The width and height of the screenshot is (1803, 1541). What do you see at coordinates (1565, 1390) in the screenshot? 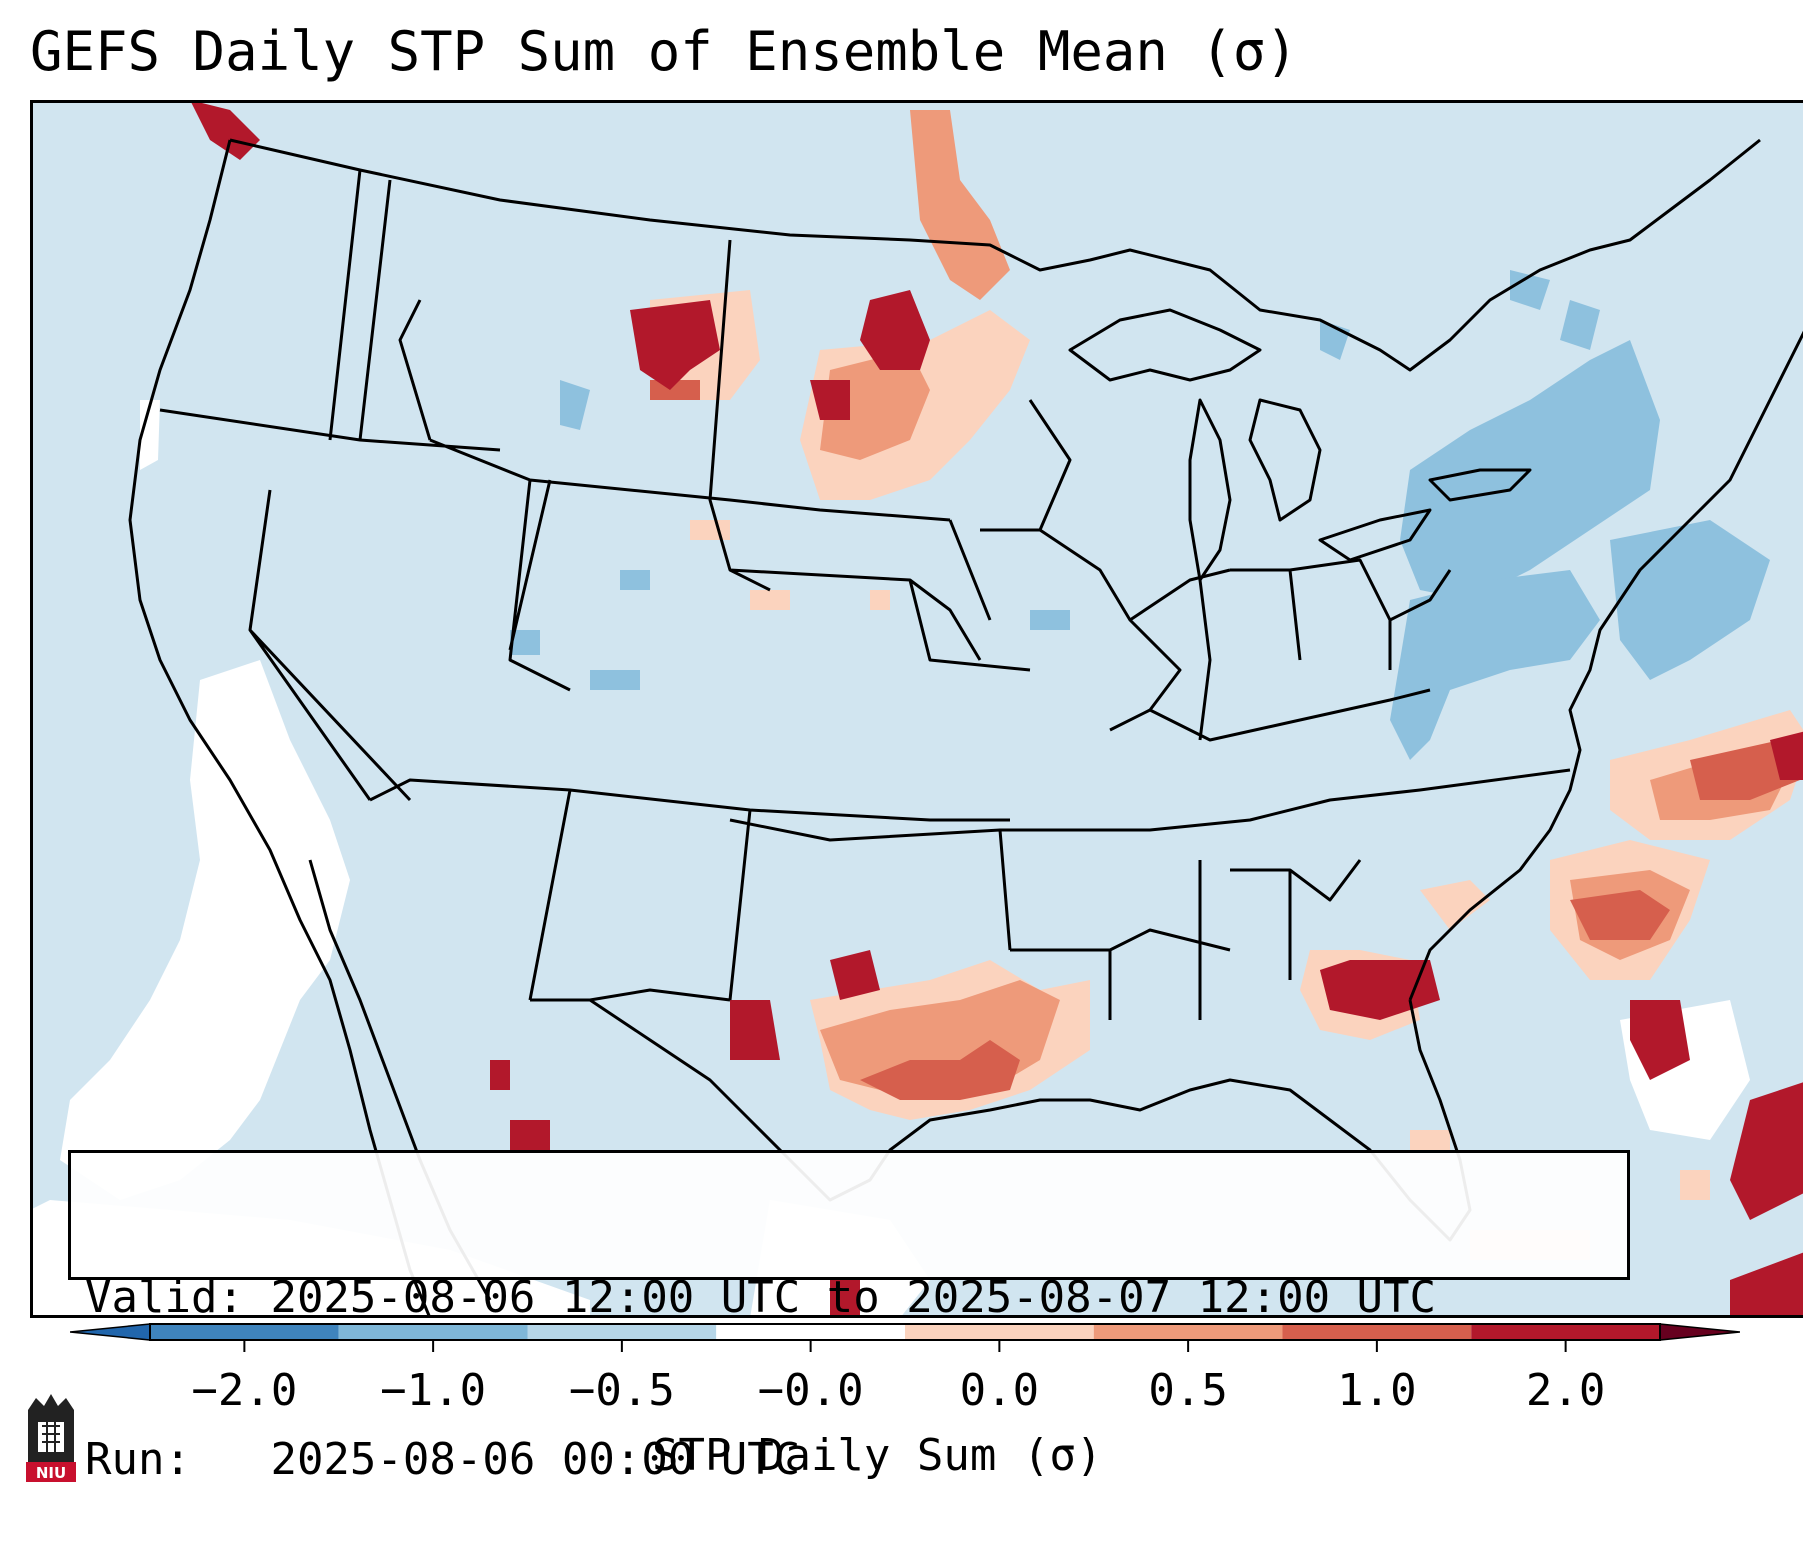
I see `colorbar-tick-label: 2.0` at bounding box center [1565, 1390].